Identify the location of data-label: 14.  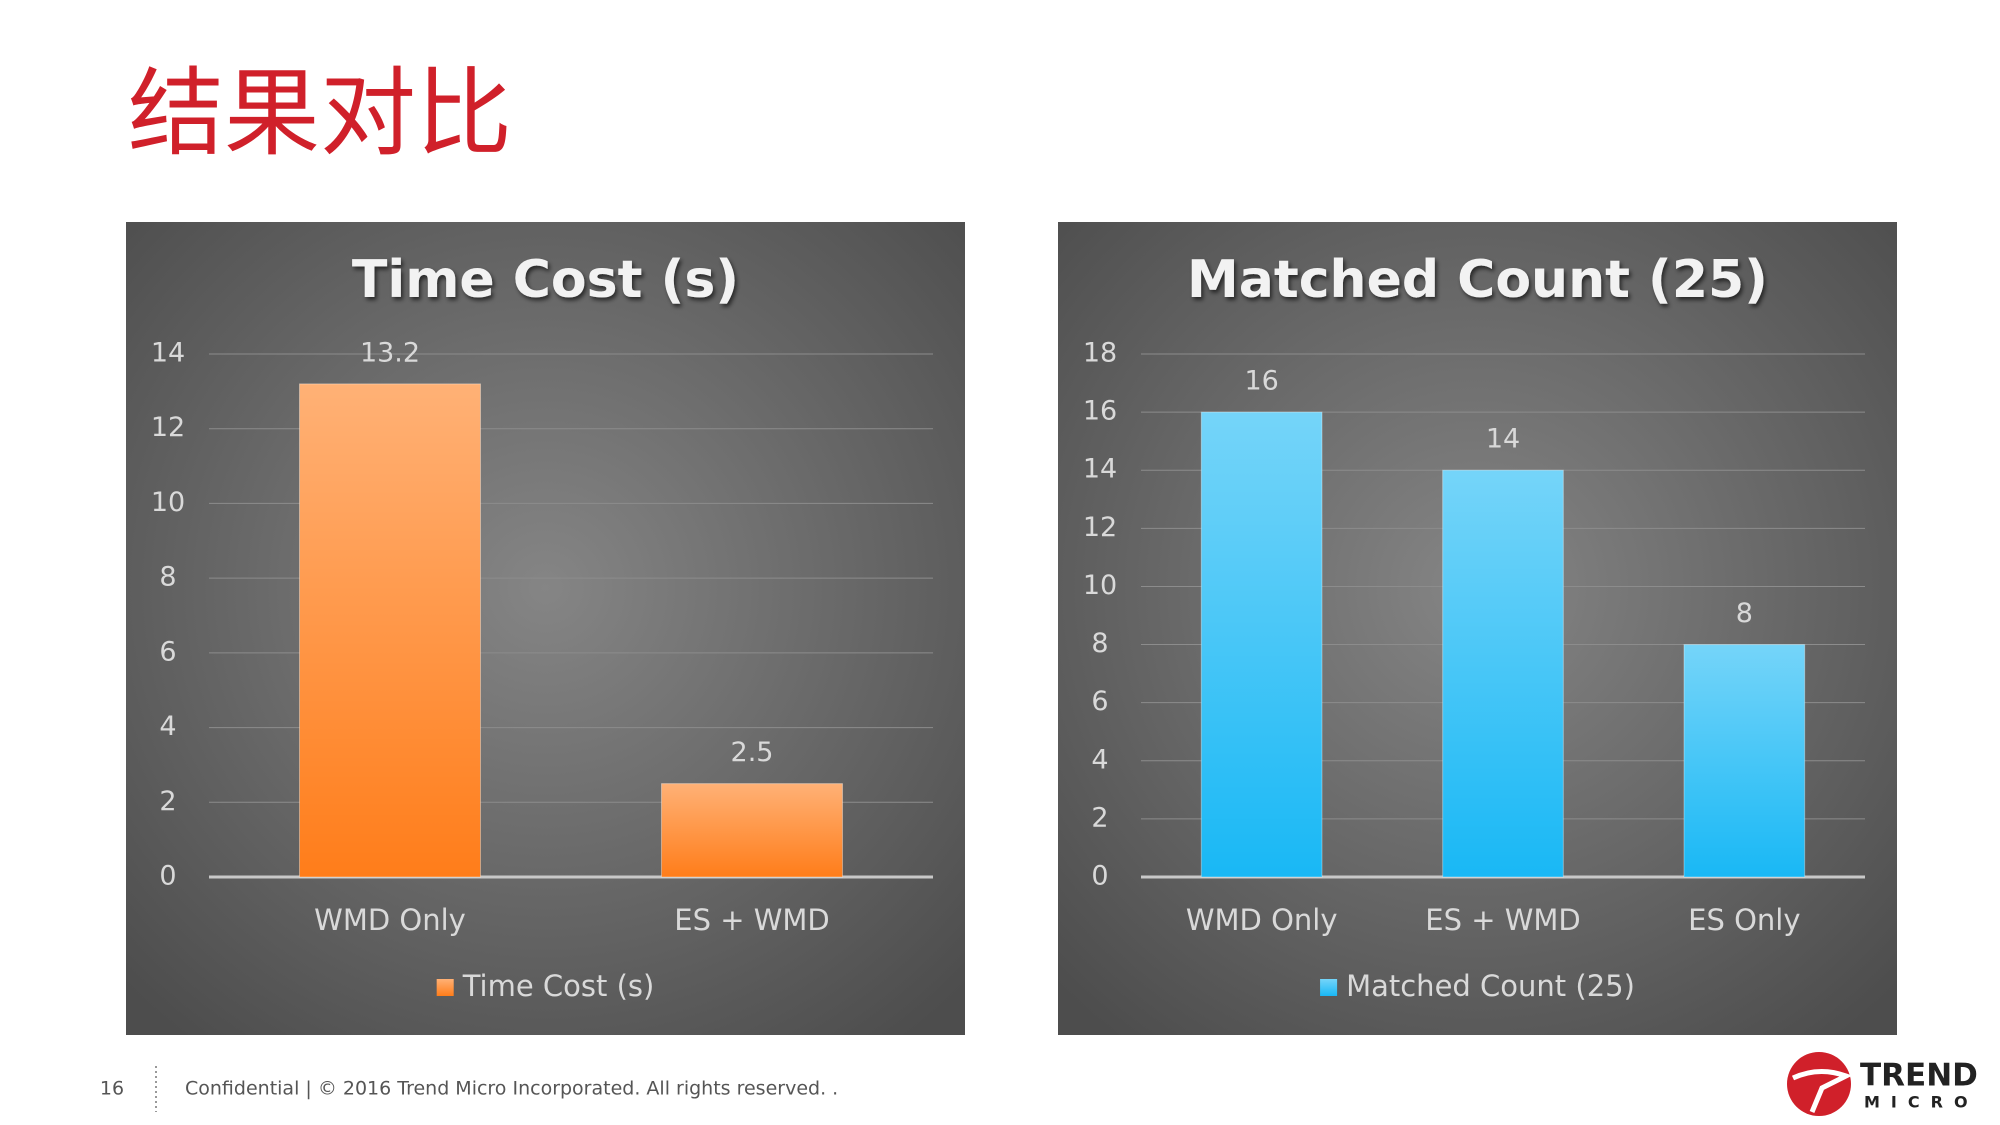
(1503, 439).